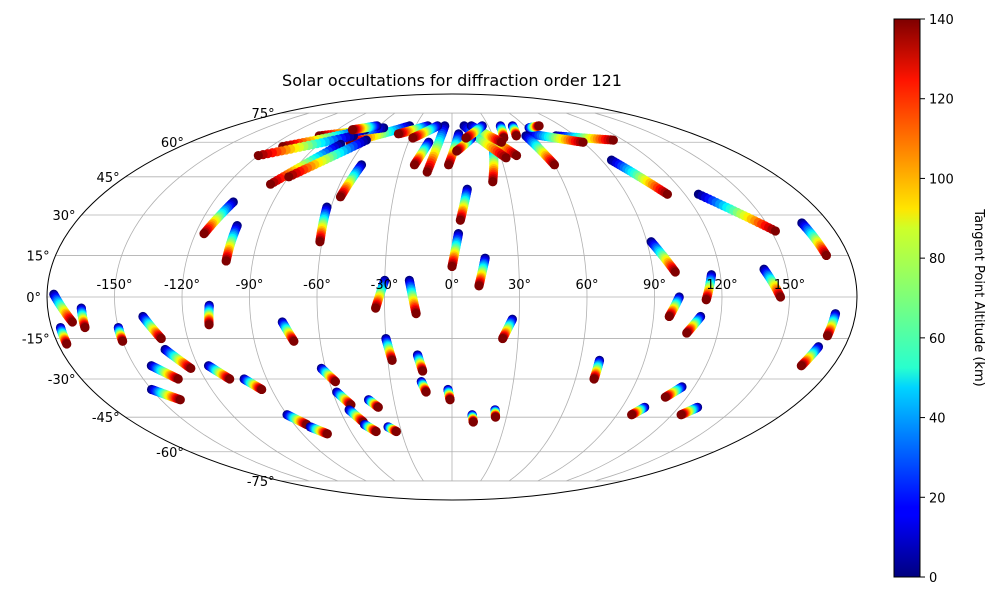 The image size is (1000, 600). Describe the element at coordinates (182, 285) in the screenshot. I see `lon-tick-label: -120°` at that location.